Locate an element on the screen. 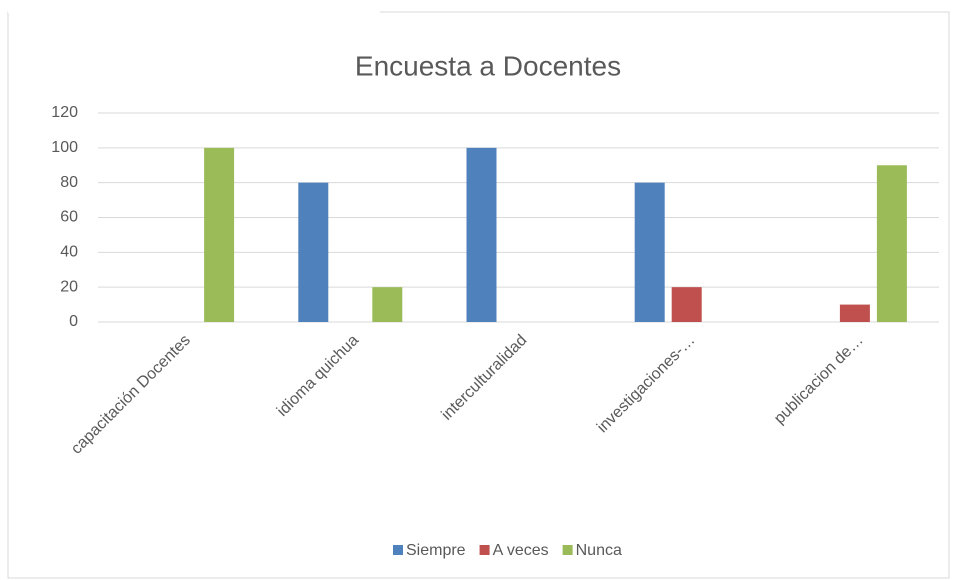  y-tick-label: 80 is located at coordinates (69, 182).